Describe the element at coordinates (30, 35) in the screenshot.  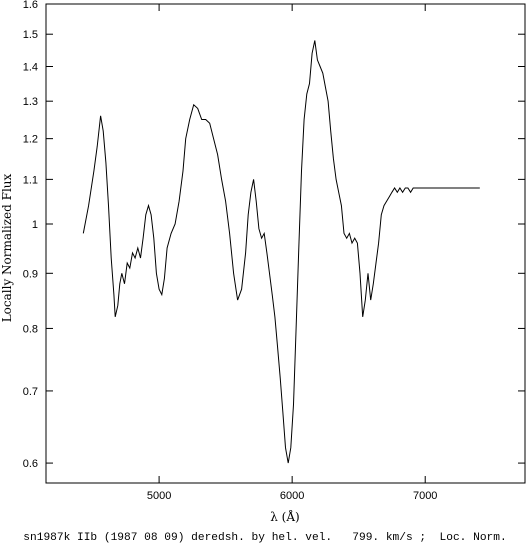
I see `y-tick-label: 1.5` at that location.